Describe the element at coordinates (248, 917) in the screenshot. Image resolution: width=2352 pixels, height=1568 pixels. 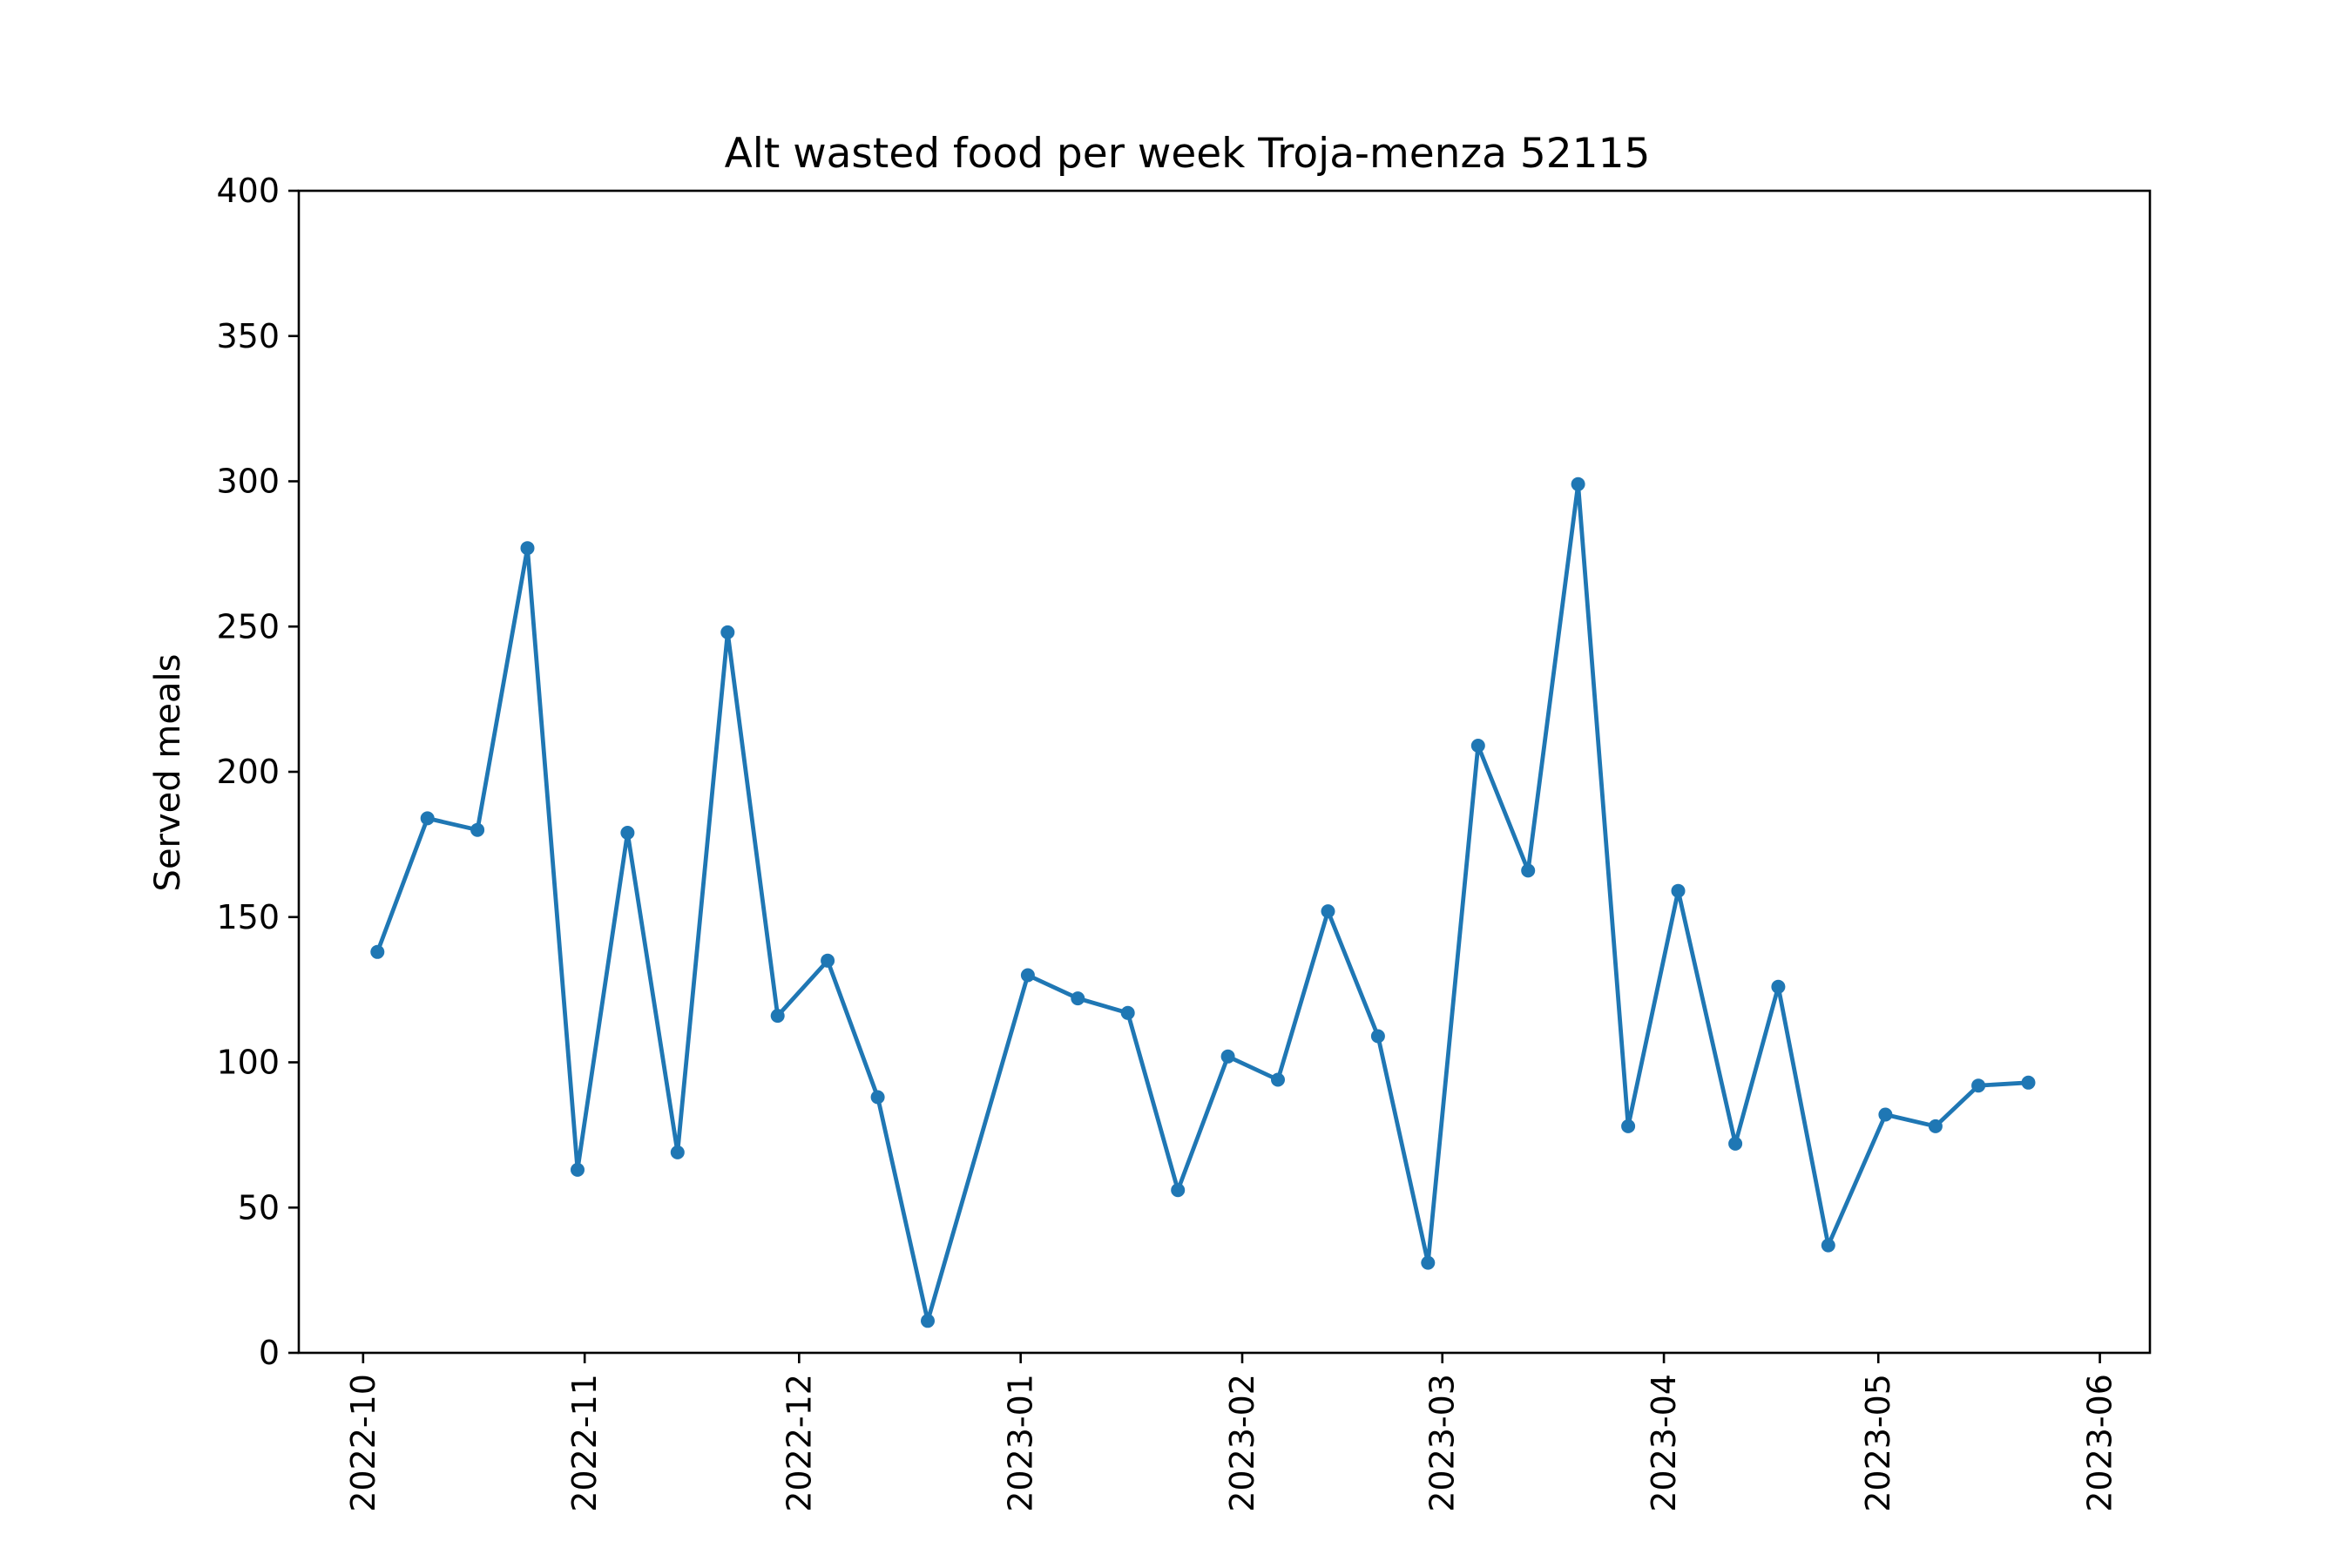
I see `y-tick-label: 150` at that location.